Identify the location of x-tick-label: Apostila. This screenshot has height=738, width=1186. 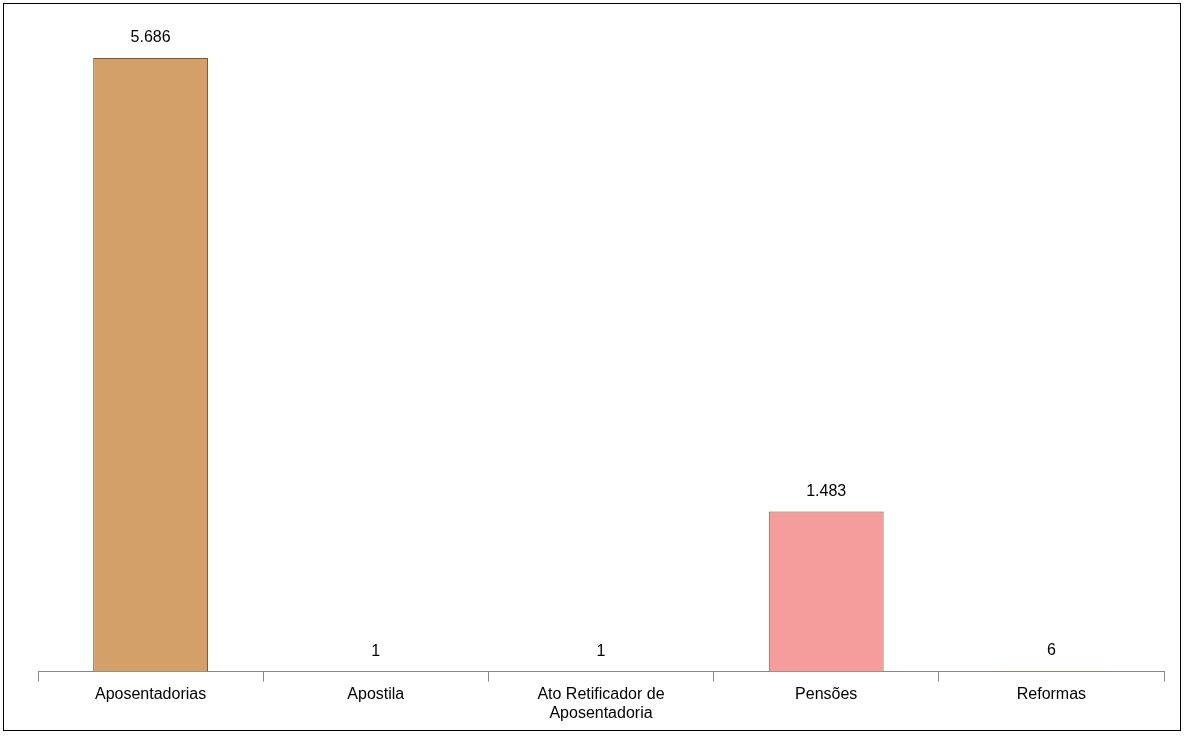
(376, 693).